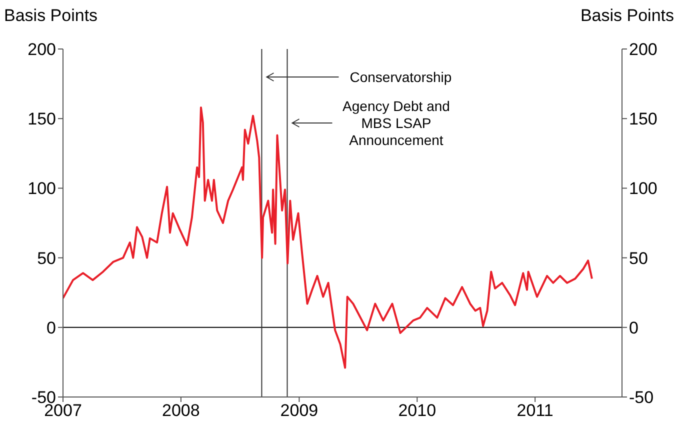 Image resolution: width=678 pixels, height=439 pixels. I want to click on y-tick-label: 100, so click(42, 188).